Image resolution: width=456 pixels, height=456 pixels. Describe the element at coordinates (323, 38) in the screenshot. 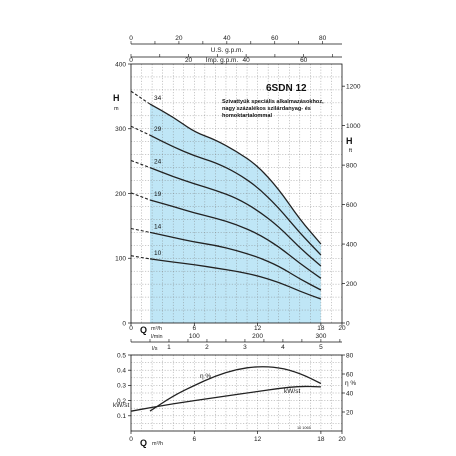

I see `usgpm-tick-label: 80` at that location.